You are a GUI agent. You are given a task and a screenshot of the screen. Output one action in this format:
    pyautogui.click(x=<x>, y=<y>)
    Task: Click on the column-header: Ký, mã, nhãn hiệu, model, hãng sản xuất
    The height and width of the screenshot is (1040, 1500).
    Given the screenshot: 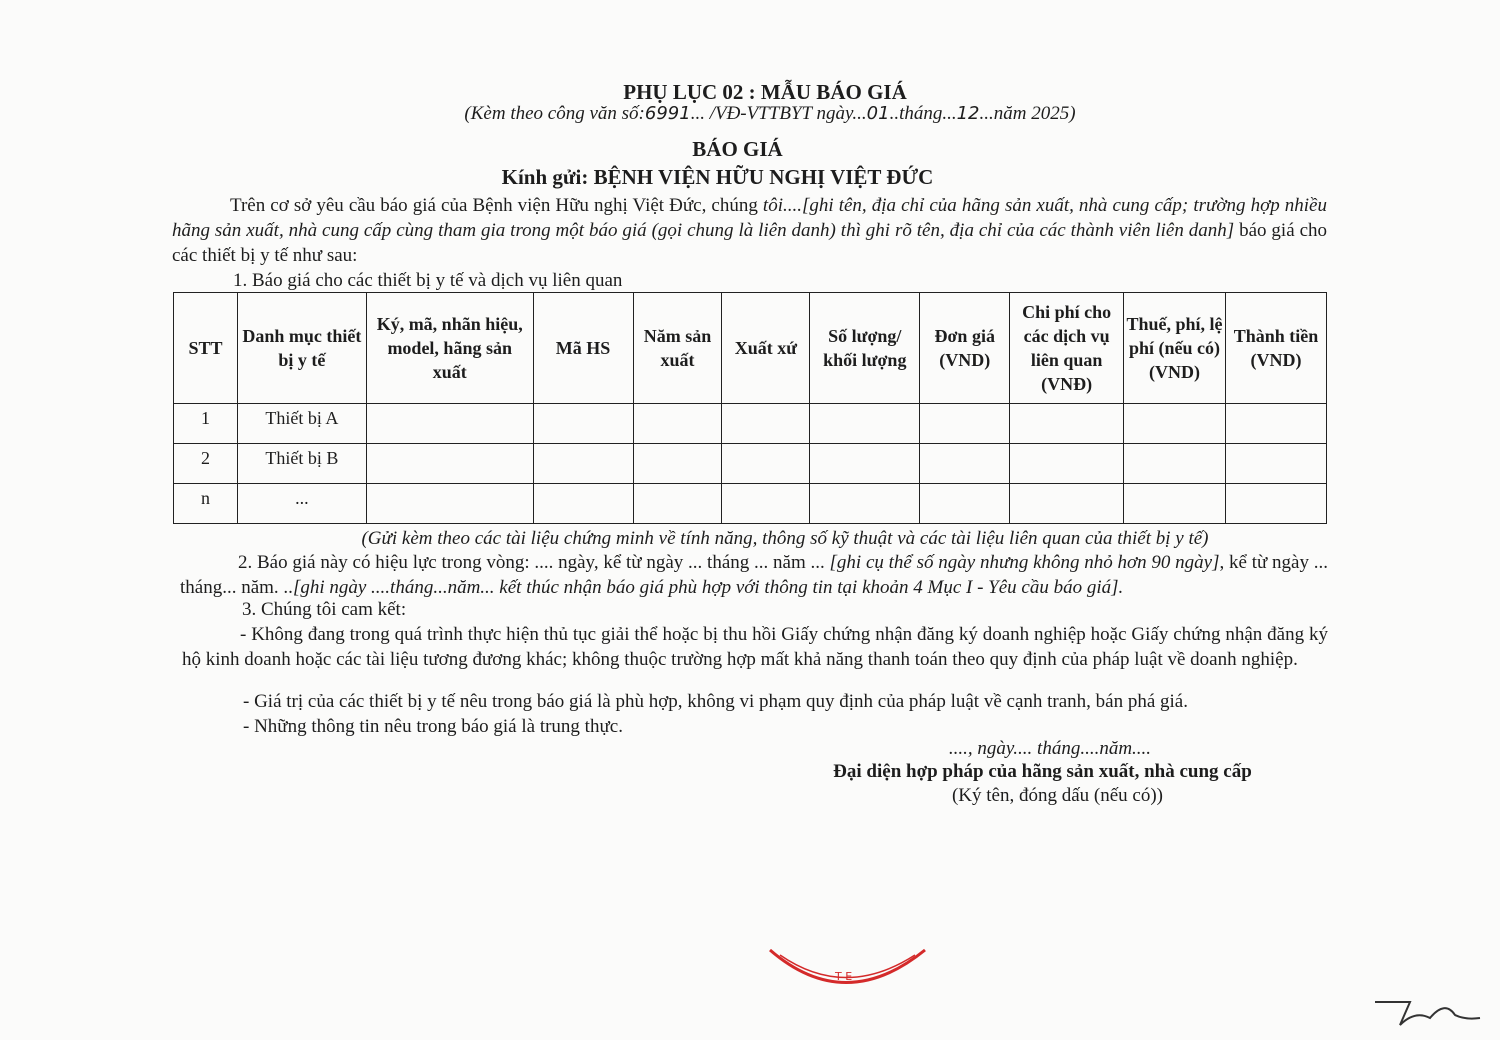 What is the action you would take?
    pyautogui.click(x=449, y=348)
    